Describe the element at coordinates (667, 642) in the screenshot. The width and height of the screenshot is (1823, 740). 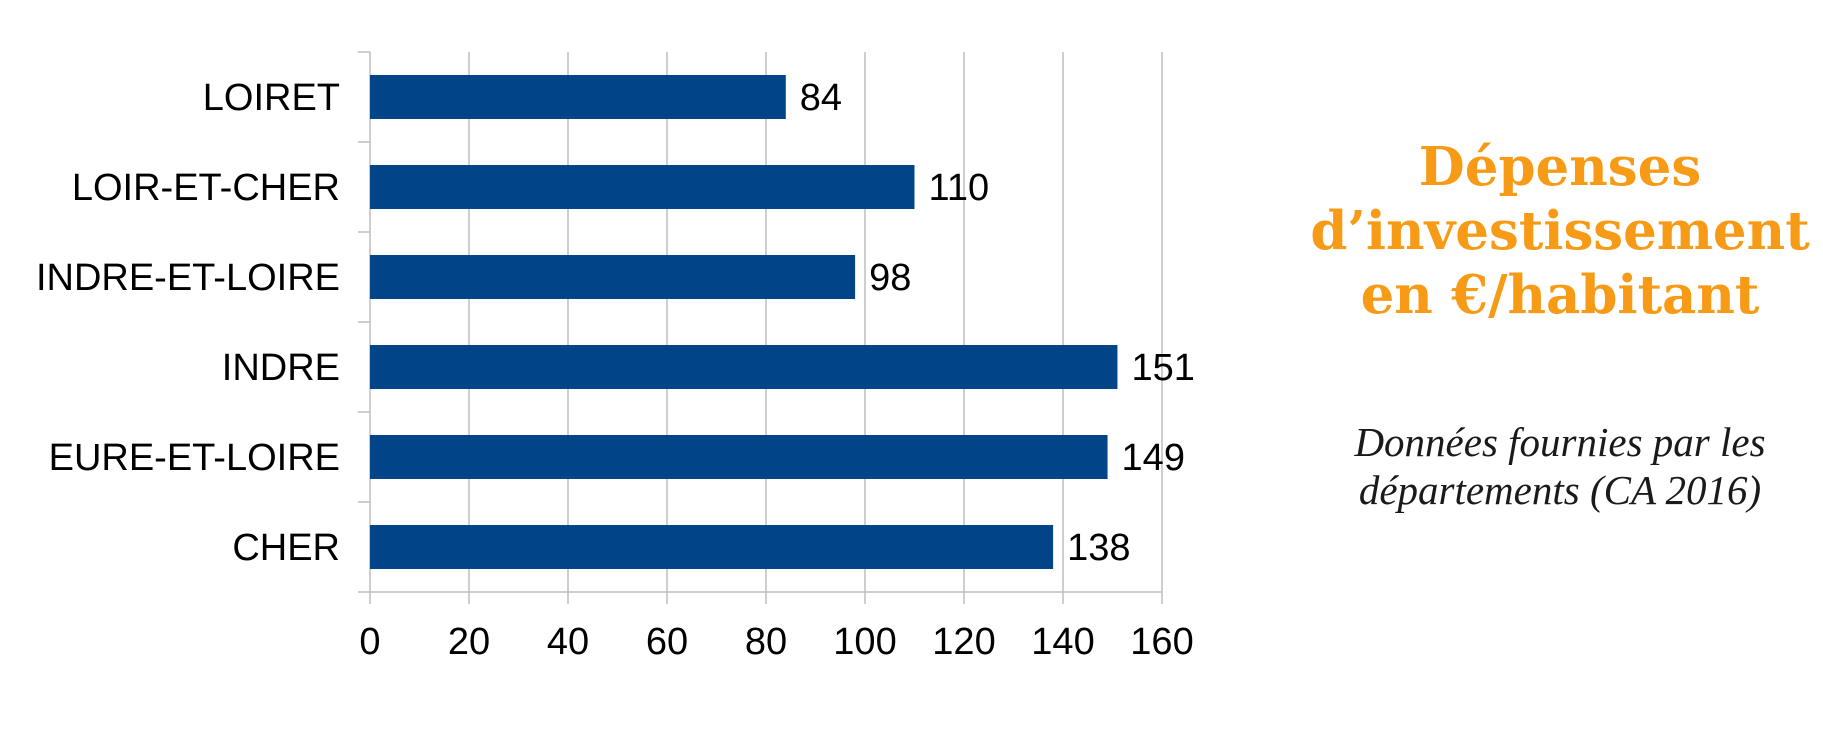
I see `x-tick-label: 60` at that location.